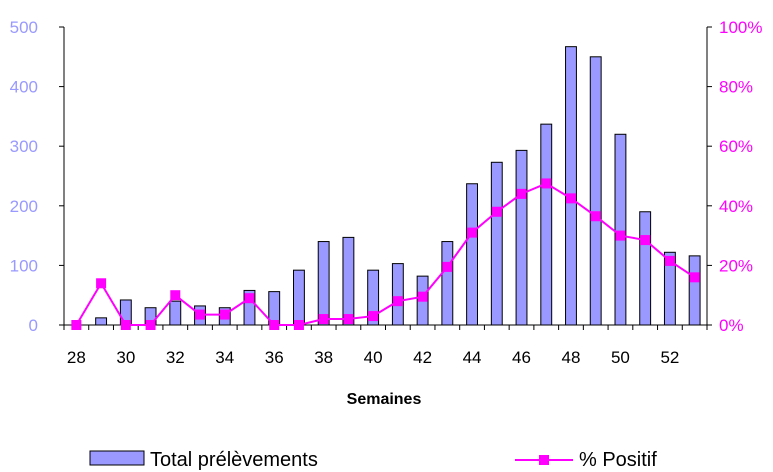 This screenshot has width=773, height=472. Describe the element at coordinates (618, 460) in the screenshot. I see `legend-label-positif: % Positif` at that location.